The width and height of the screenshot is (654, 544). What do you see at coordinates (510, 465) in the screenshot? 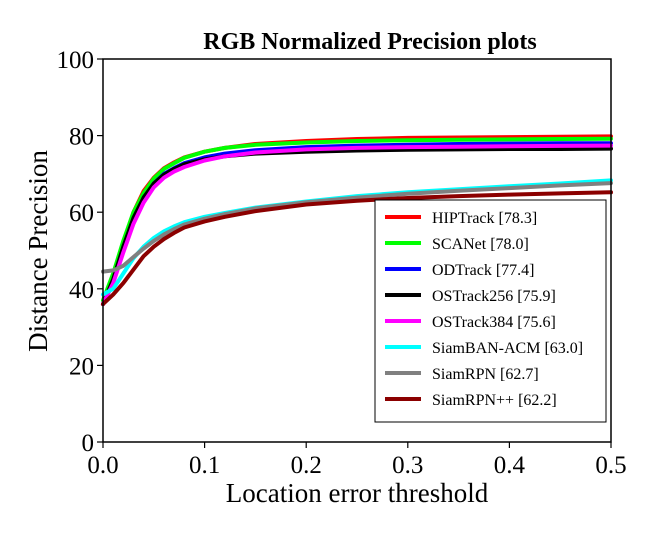
I see `x-tick-label: 0.4` at bounding box center [510, 465].